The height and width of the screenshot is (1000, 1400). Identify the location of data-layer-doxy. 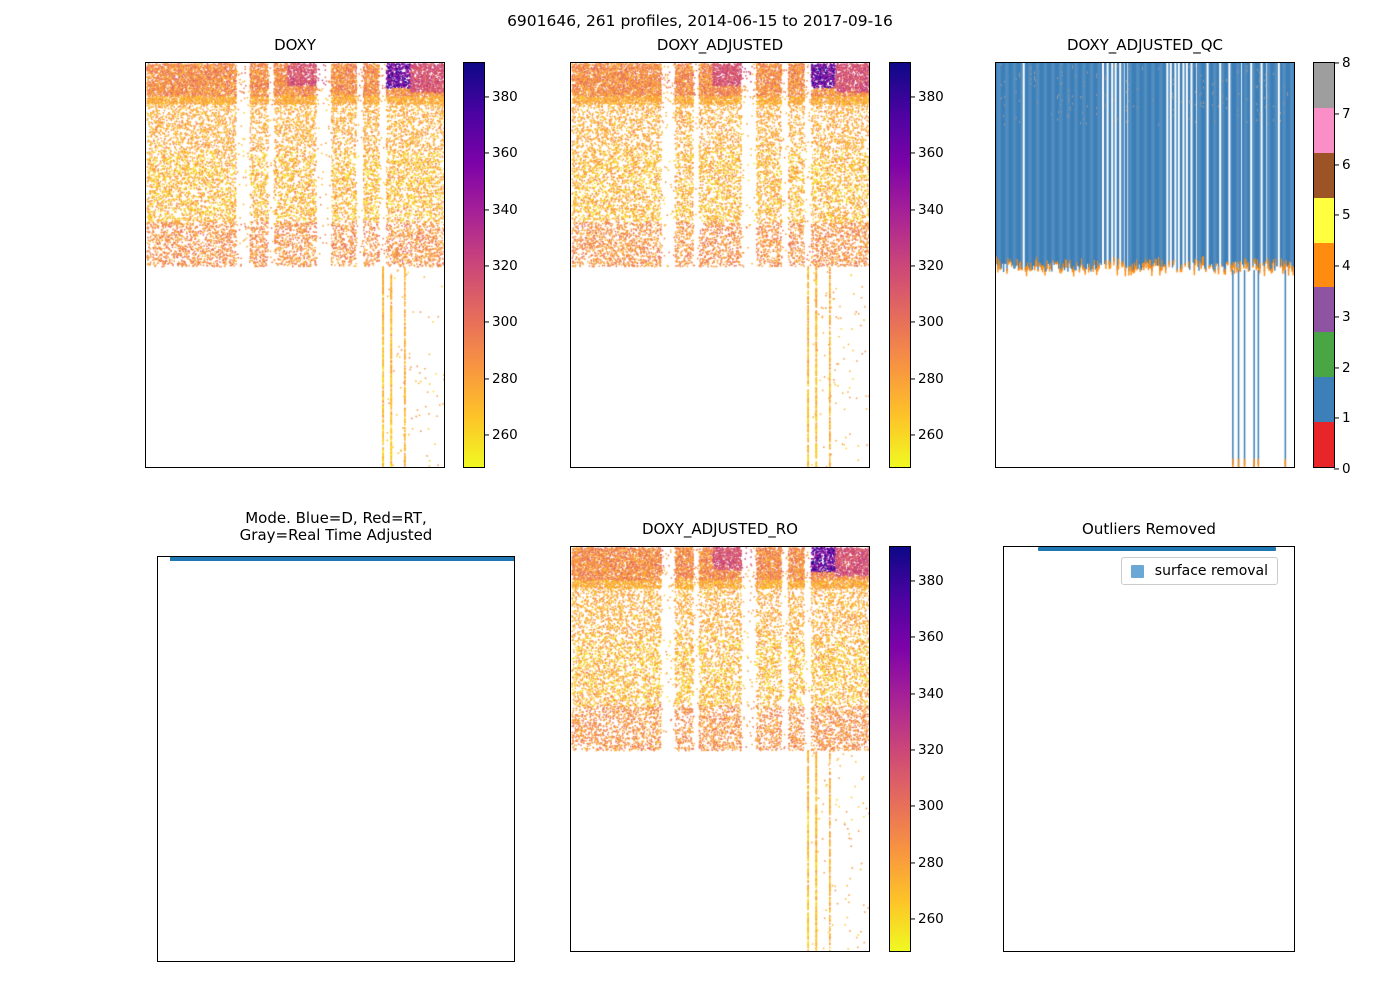
(295, 265).